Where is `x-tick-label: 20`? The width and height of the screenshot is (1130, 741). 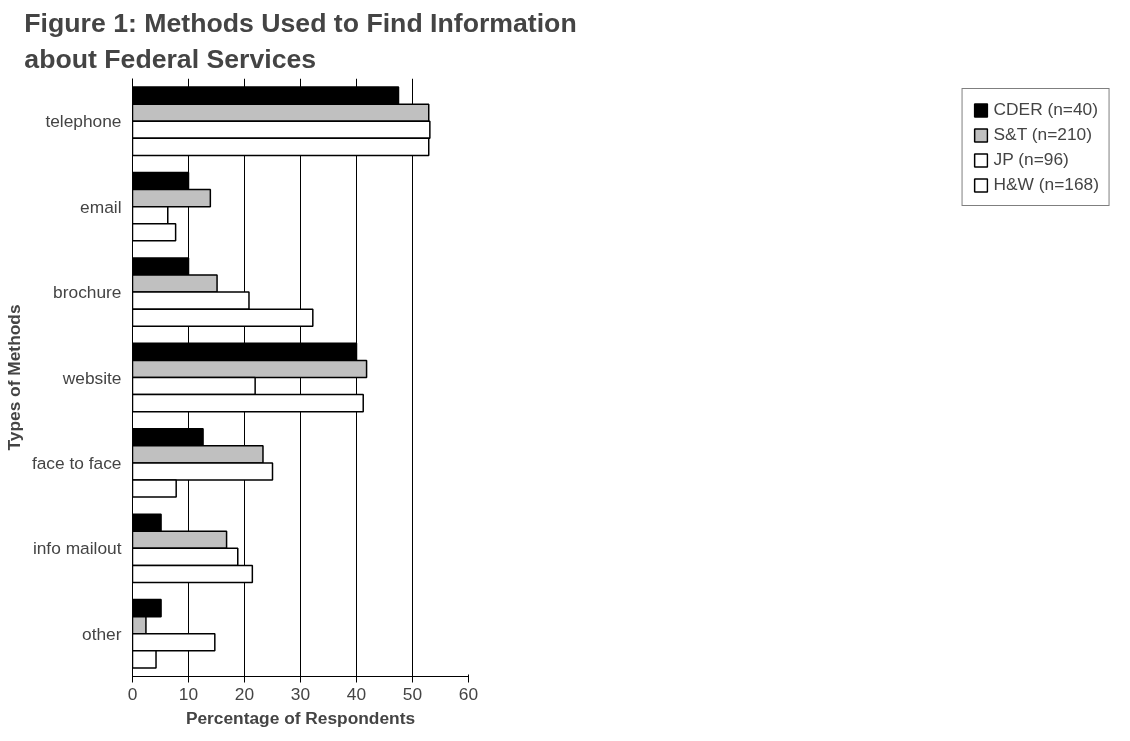 x-tick-label: 20 is located at coordinates (244, 693).